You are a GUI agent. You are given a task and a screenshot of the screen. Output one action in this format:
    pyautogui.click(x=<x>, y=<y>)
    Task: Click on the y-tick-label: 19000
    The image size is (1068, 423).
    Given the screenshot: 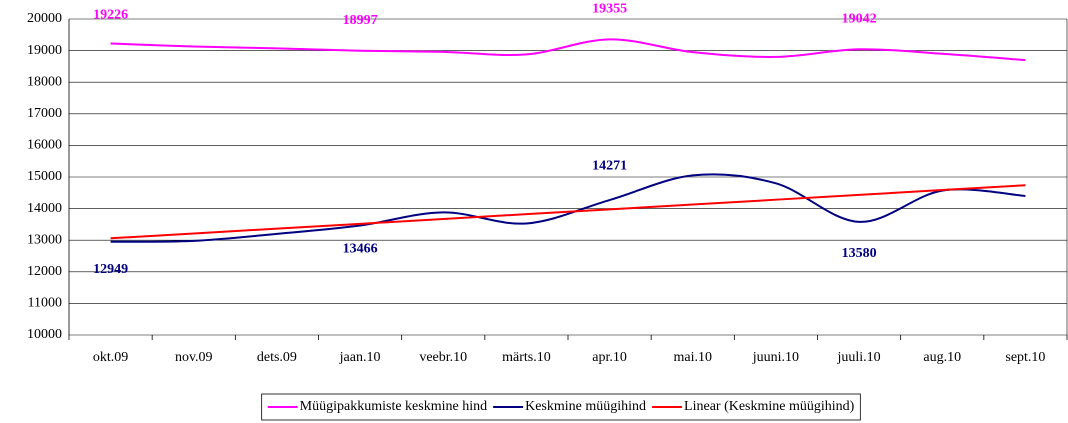 What is the action you would take?
    pyautogui.click(x=44, y=50)
    